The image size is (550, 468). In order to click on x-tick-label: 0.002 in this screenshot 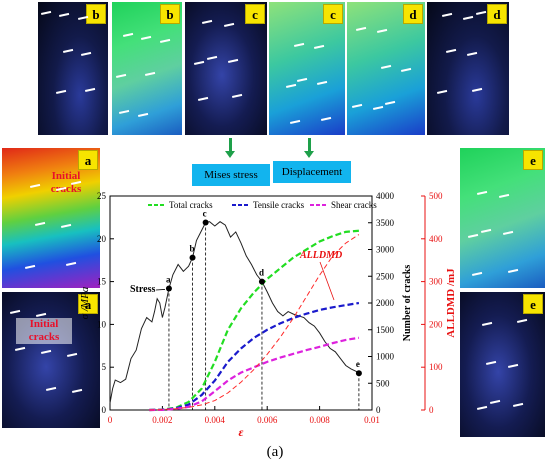, I will do `click(162, 420)`.